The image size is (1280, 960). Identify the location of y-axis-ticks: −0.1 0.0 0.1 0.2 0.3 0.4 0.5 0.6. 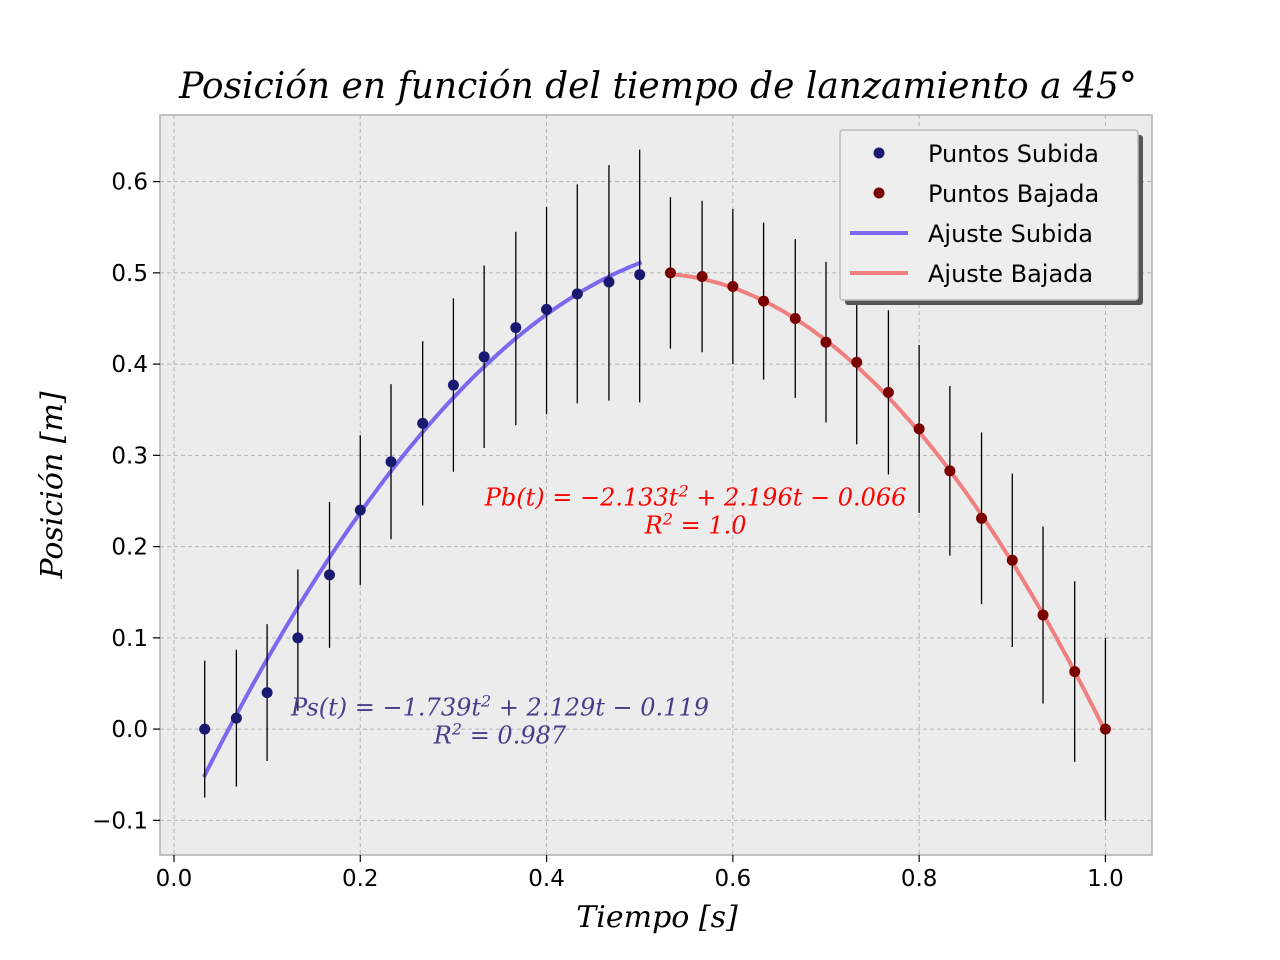
(126, 502).